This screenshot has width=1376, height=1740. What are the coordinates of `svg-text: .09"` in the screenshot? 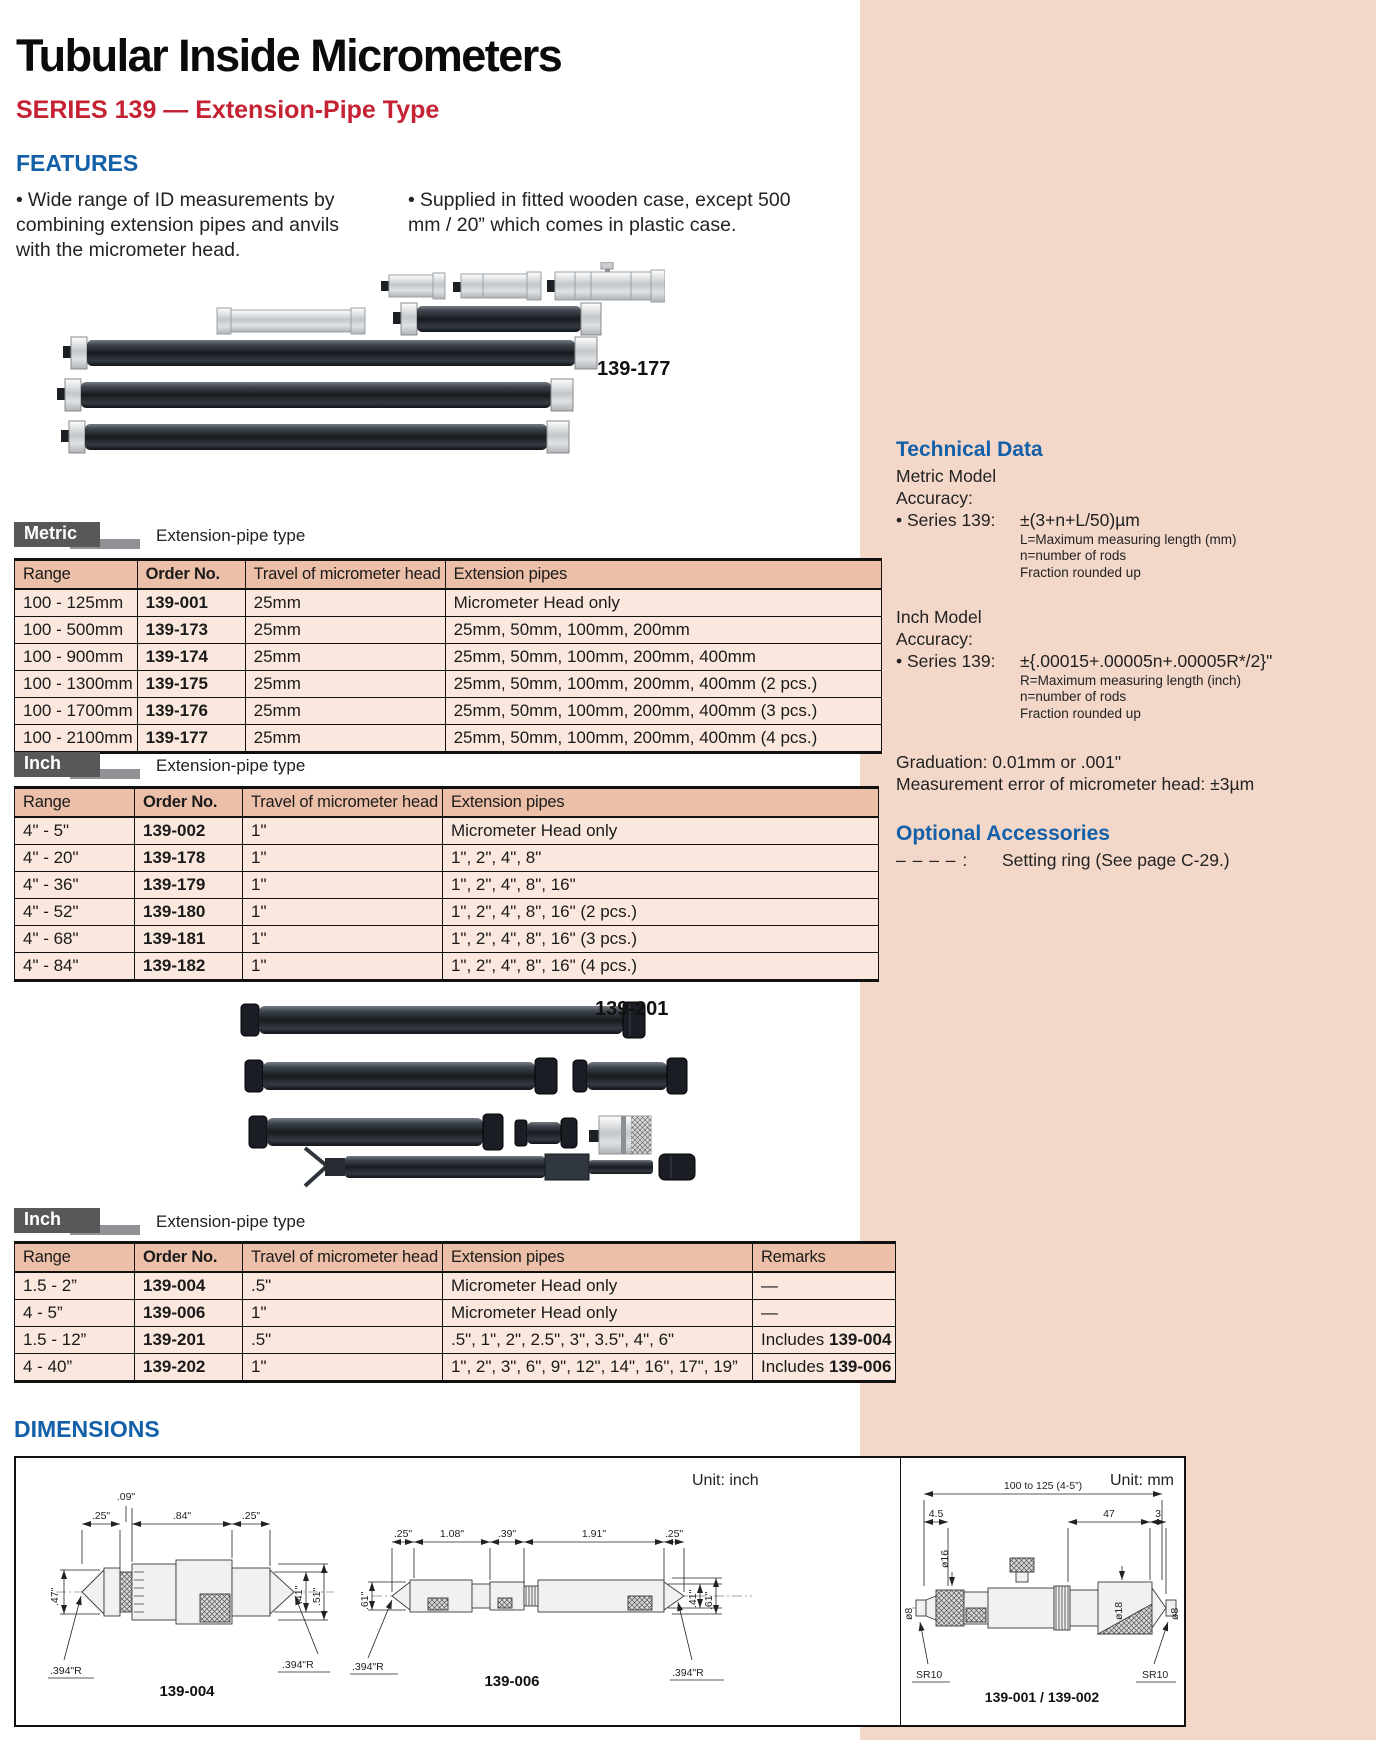 It's located at (126, 1497).